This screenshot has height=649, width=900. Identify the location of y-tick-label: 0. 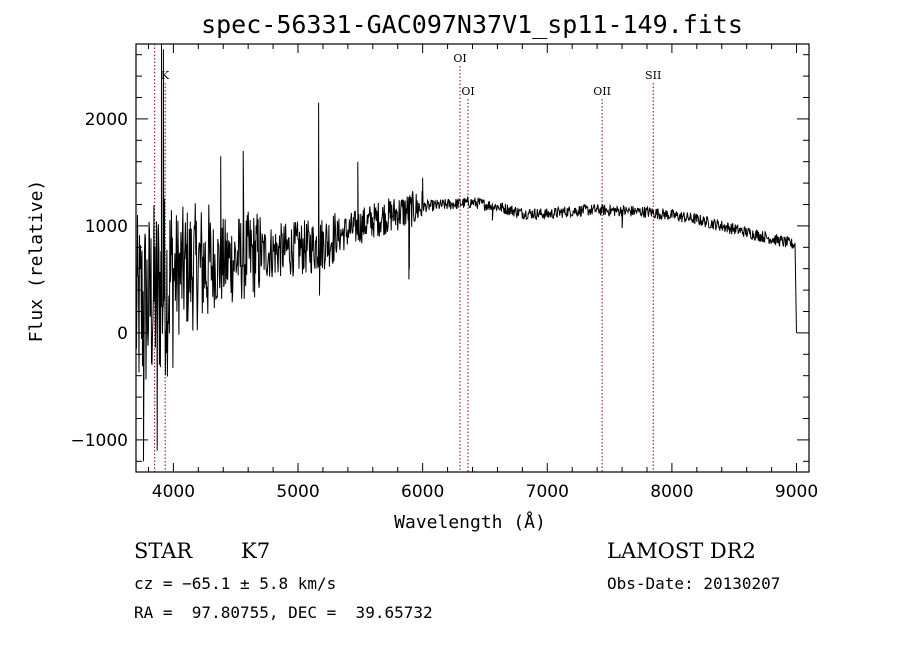
(122, 334).